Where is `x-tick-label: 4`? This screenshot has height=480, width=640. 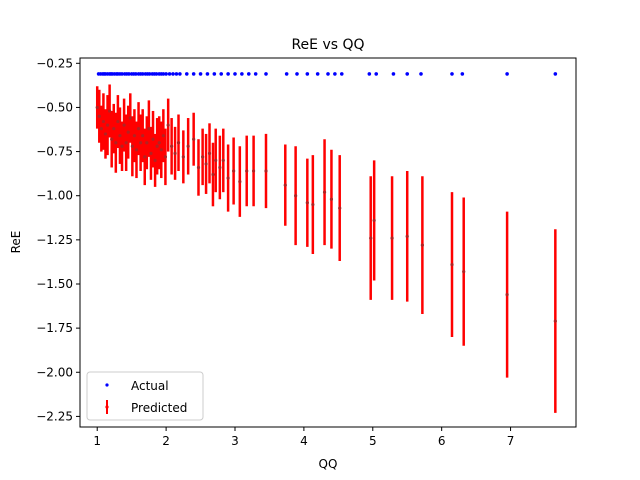 x-tick-label: 4 is located at coordinates (304, 441).